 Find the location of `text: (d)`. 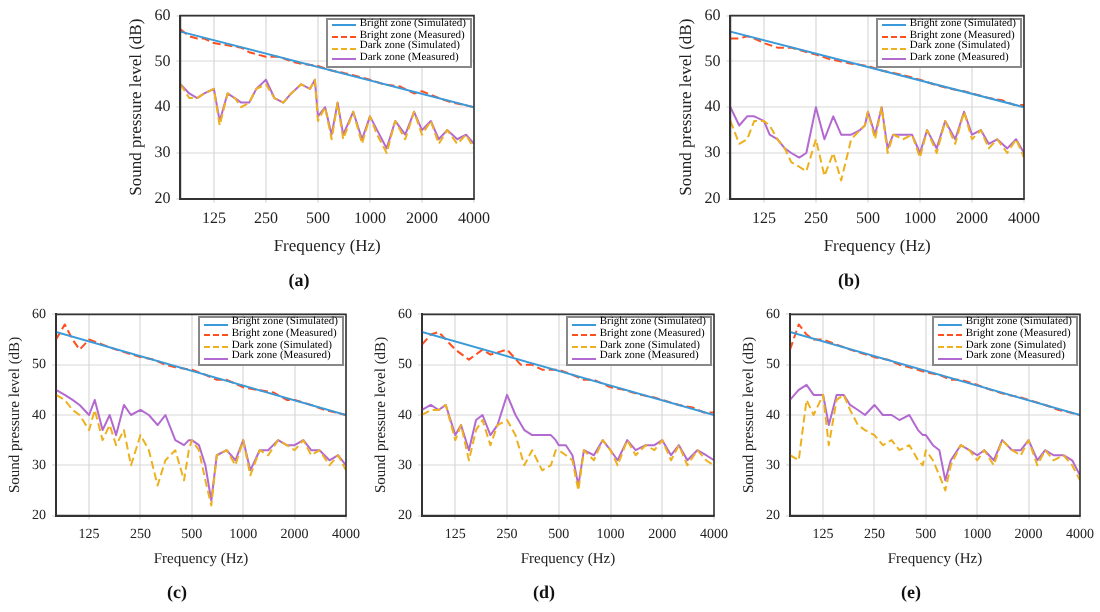

text: (d) is located at coordinates (544, 591).